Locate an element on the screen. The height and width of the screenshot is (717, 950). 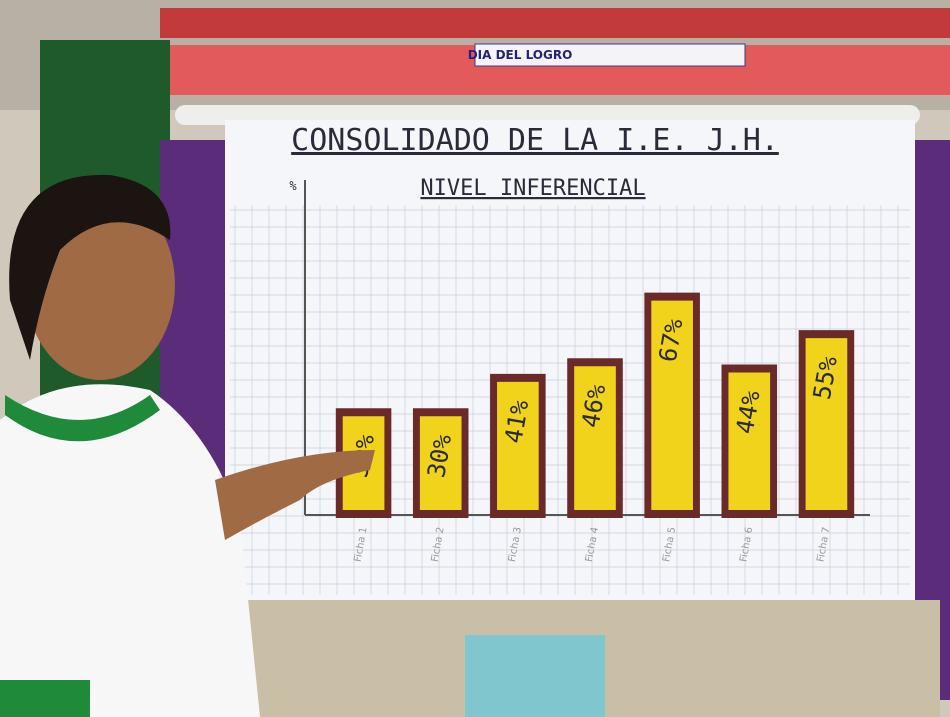
blue-box is located at coordinates (535, 676).